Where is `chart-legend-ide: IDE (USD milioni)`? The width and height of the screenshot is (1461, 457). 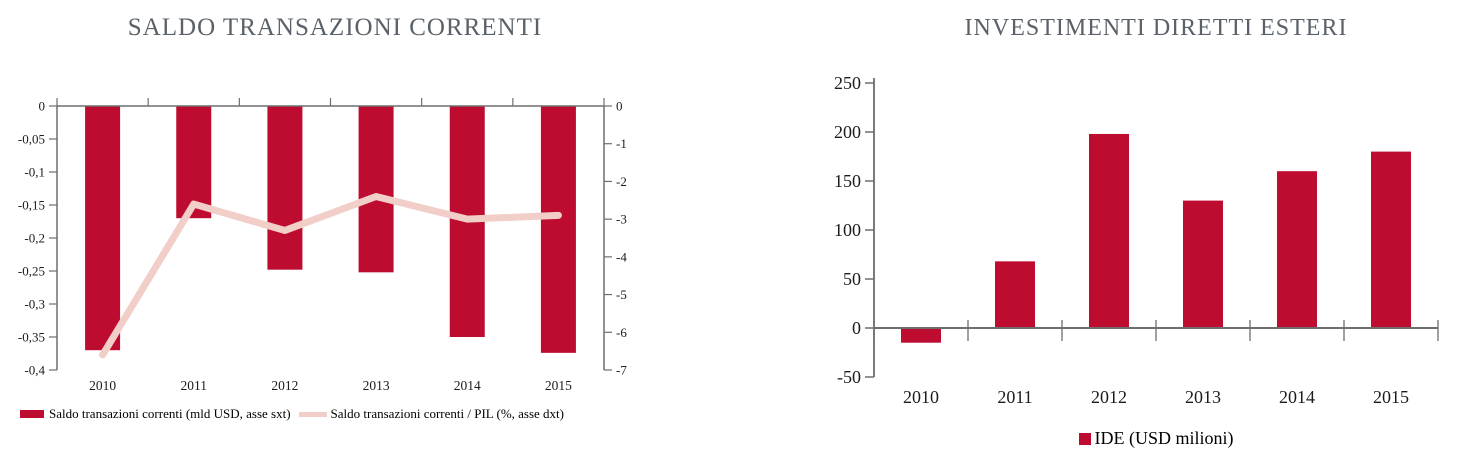 chart-legend-ide: IDE (USD milioni) is located at coordinates (1156, 438).